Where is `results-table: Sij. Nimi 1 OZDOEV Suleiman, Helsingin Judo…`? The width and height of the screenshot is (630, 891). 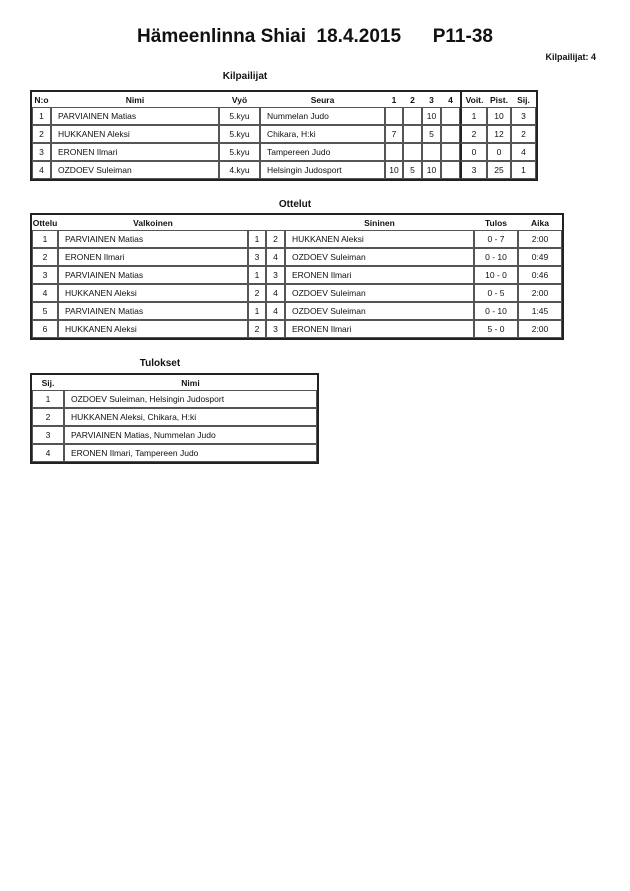 results-table: Sij. Nimi 1 OZDOEV Suleiman, Helsingin Judo… is located at coordinates (174, 418).